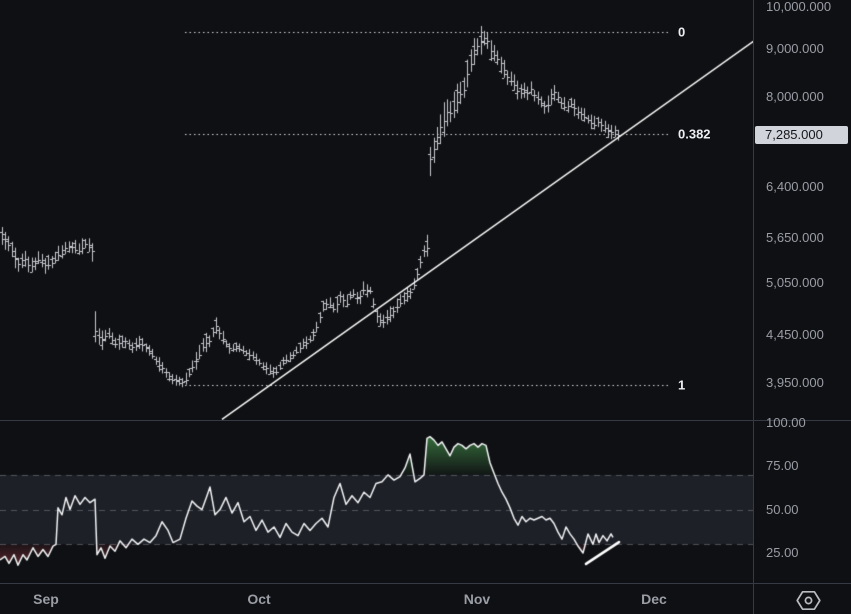  I want to click on price-tick-label: 10,000.000, so click(799, 7).